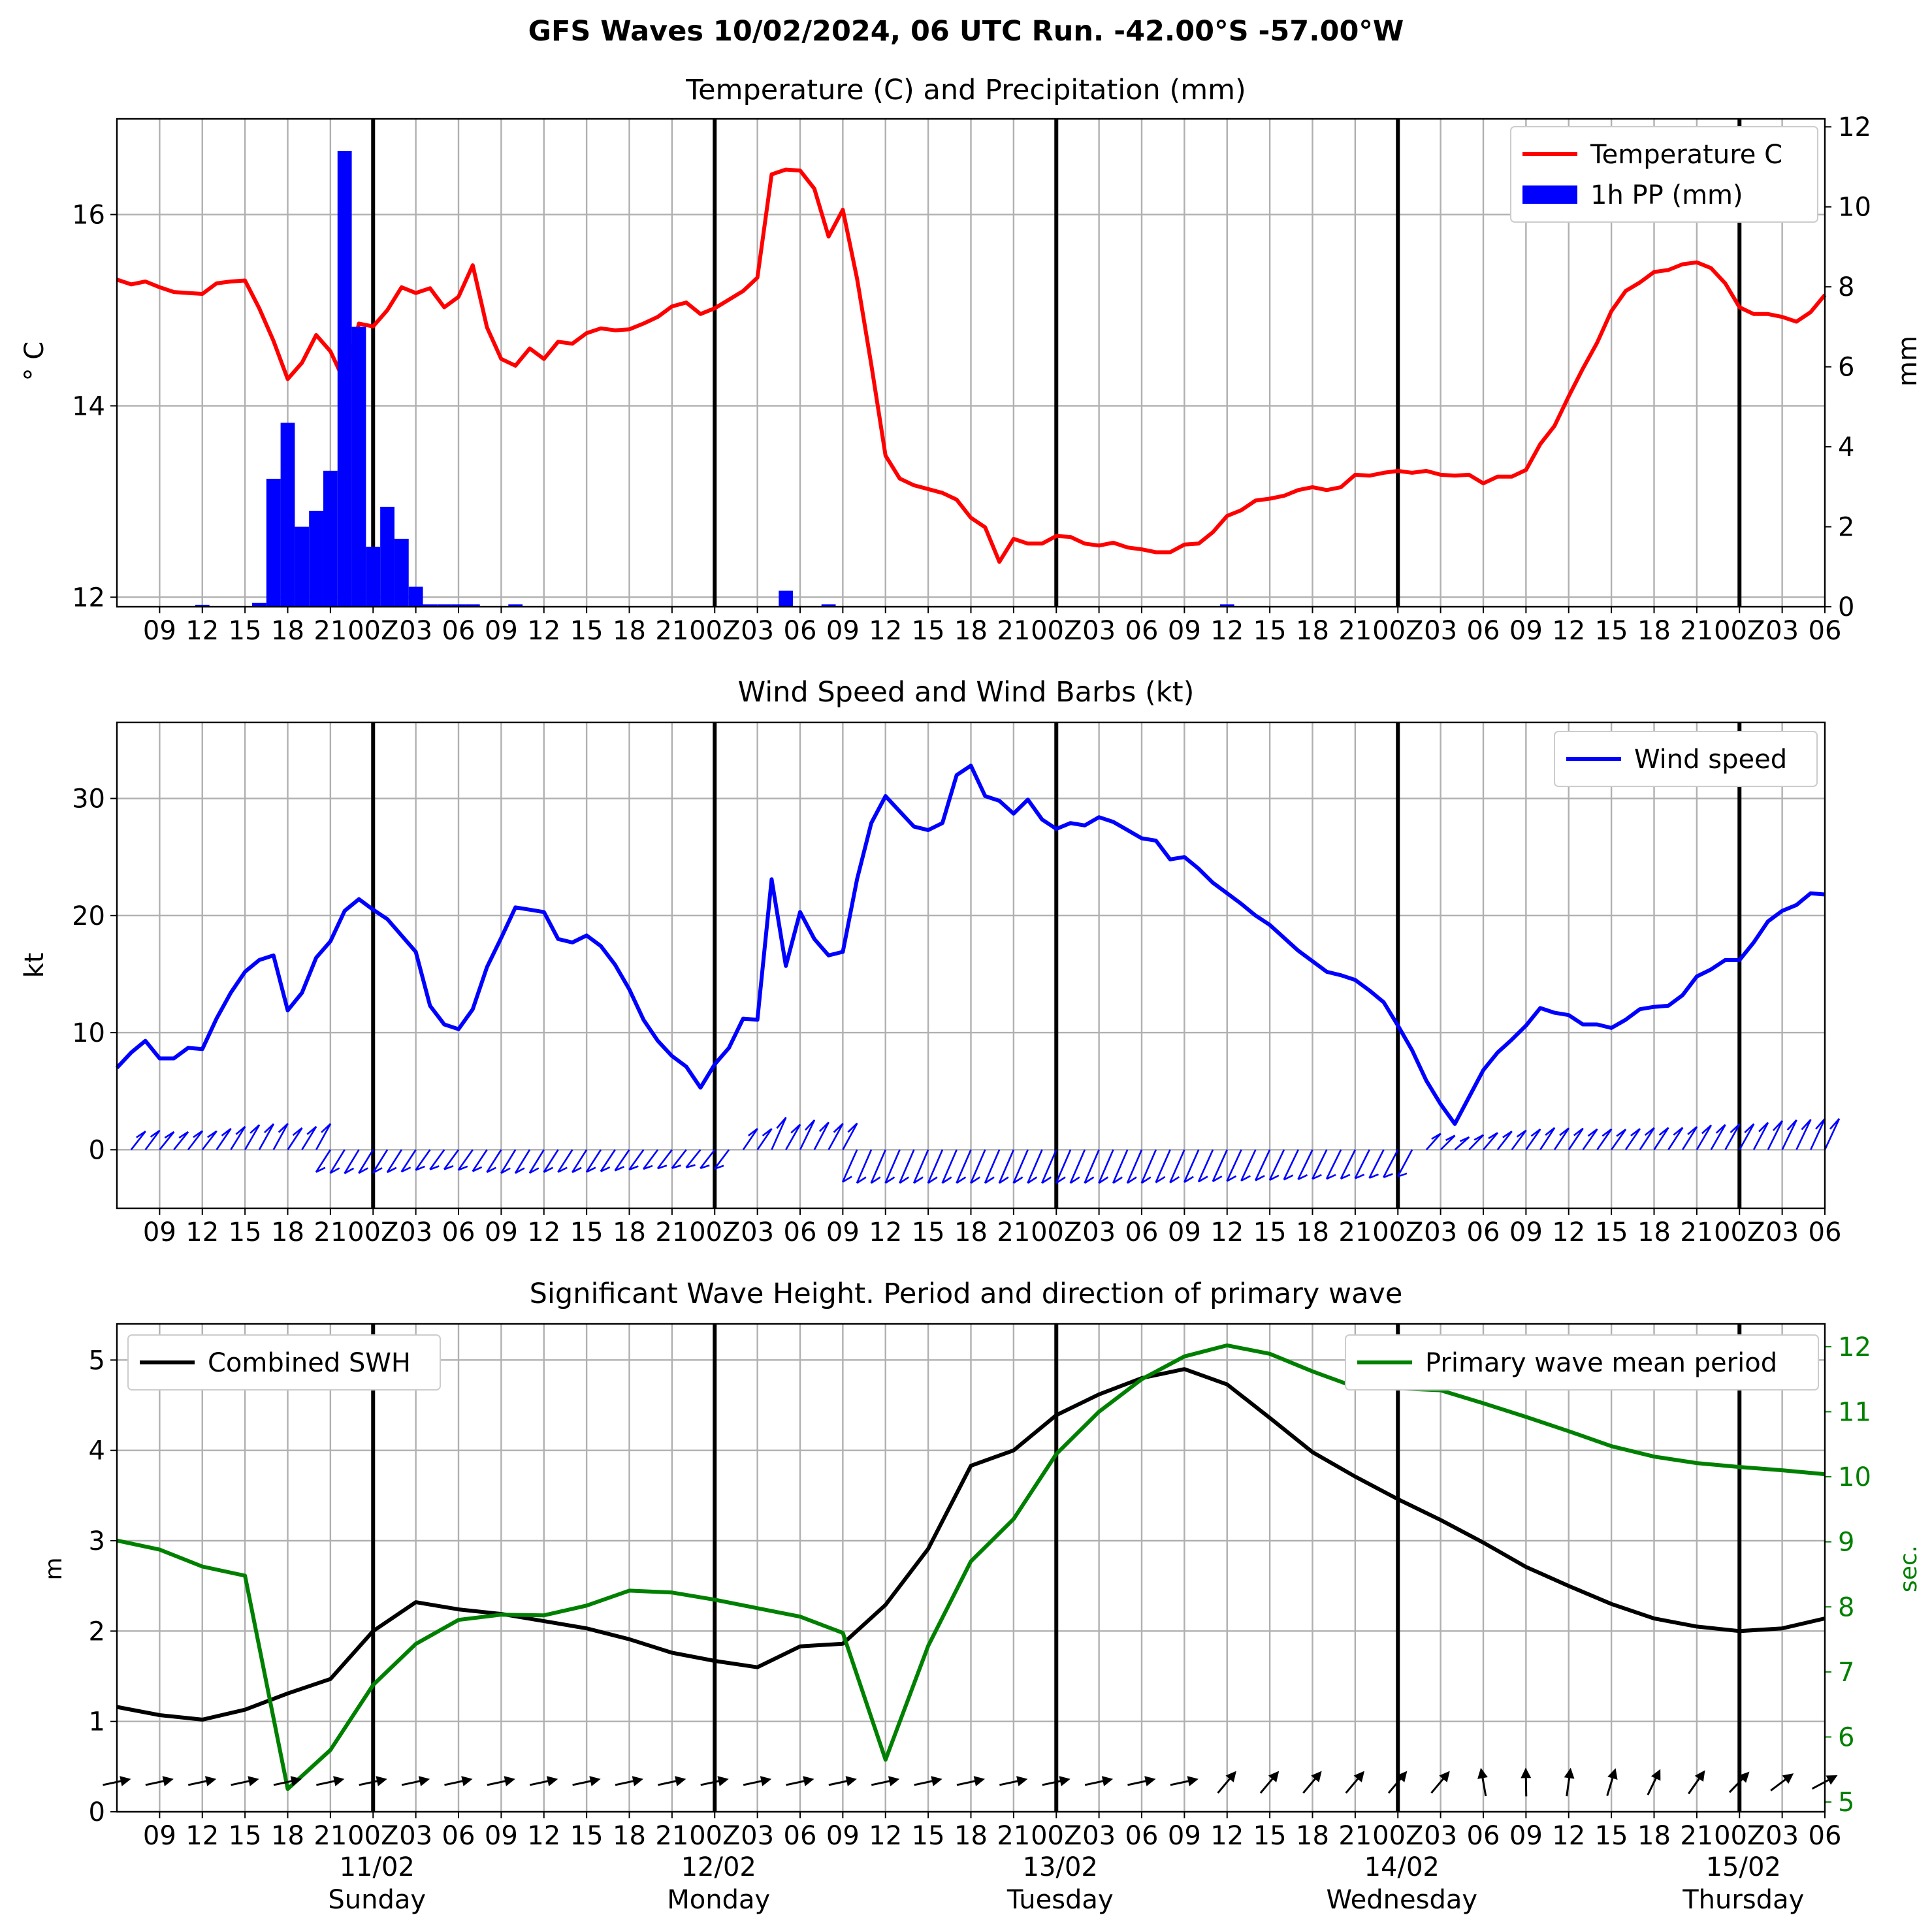 Image resolution: width=1932 pixels, height=1930 pixels. I want to click on day-date-label: 12/02, so click(718, 1867).